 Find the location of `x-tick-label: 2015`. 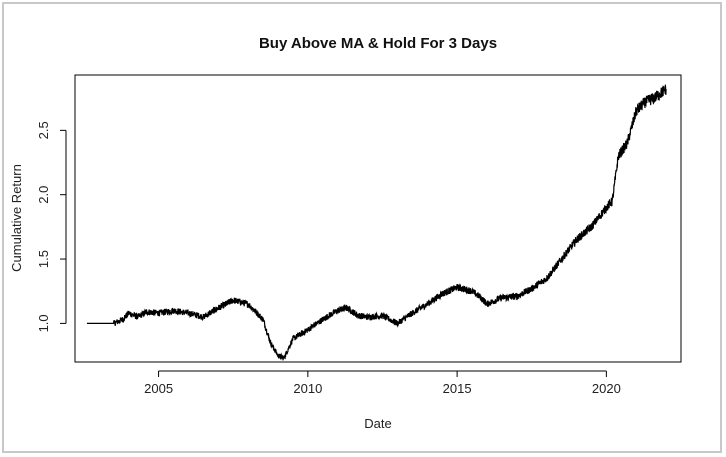

x-tick-label: 2015 is located at coordinates (457, 388).